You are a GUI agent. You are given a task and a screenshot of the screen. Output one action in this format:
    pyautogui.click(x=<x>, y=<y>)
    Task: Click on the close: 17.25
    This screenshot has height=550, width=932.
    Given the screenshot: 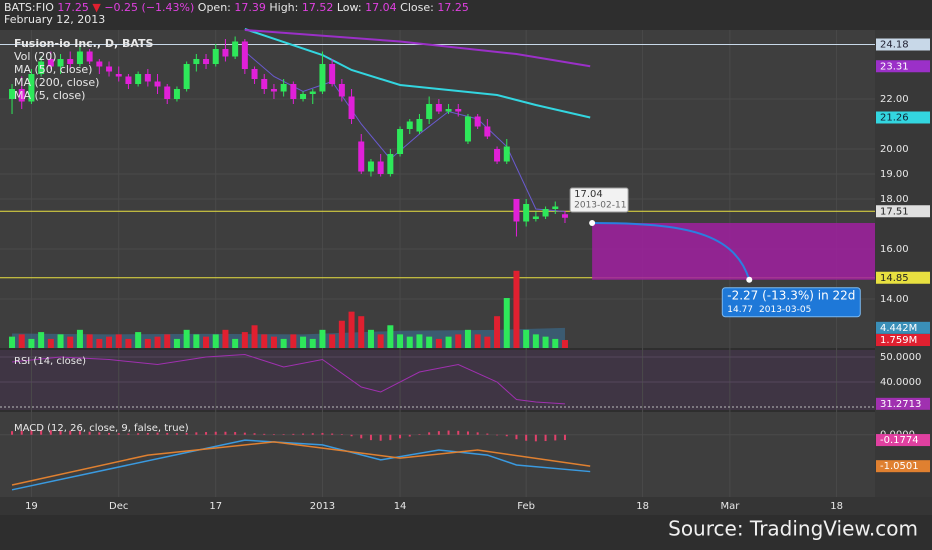 What is the action you would take?
    pyautogui.click(x=453, y=7)
    